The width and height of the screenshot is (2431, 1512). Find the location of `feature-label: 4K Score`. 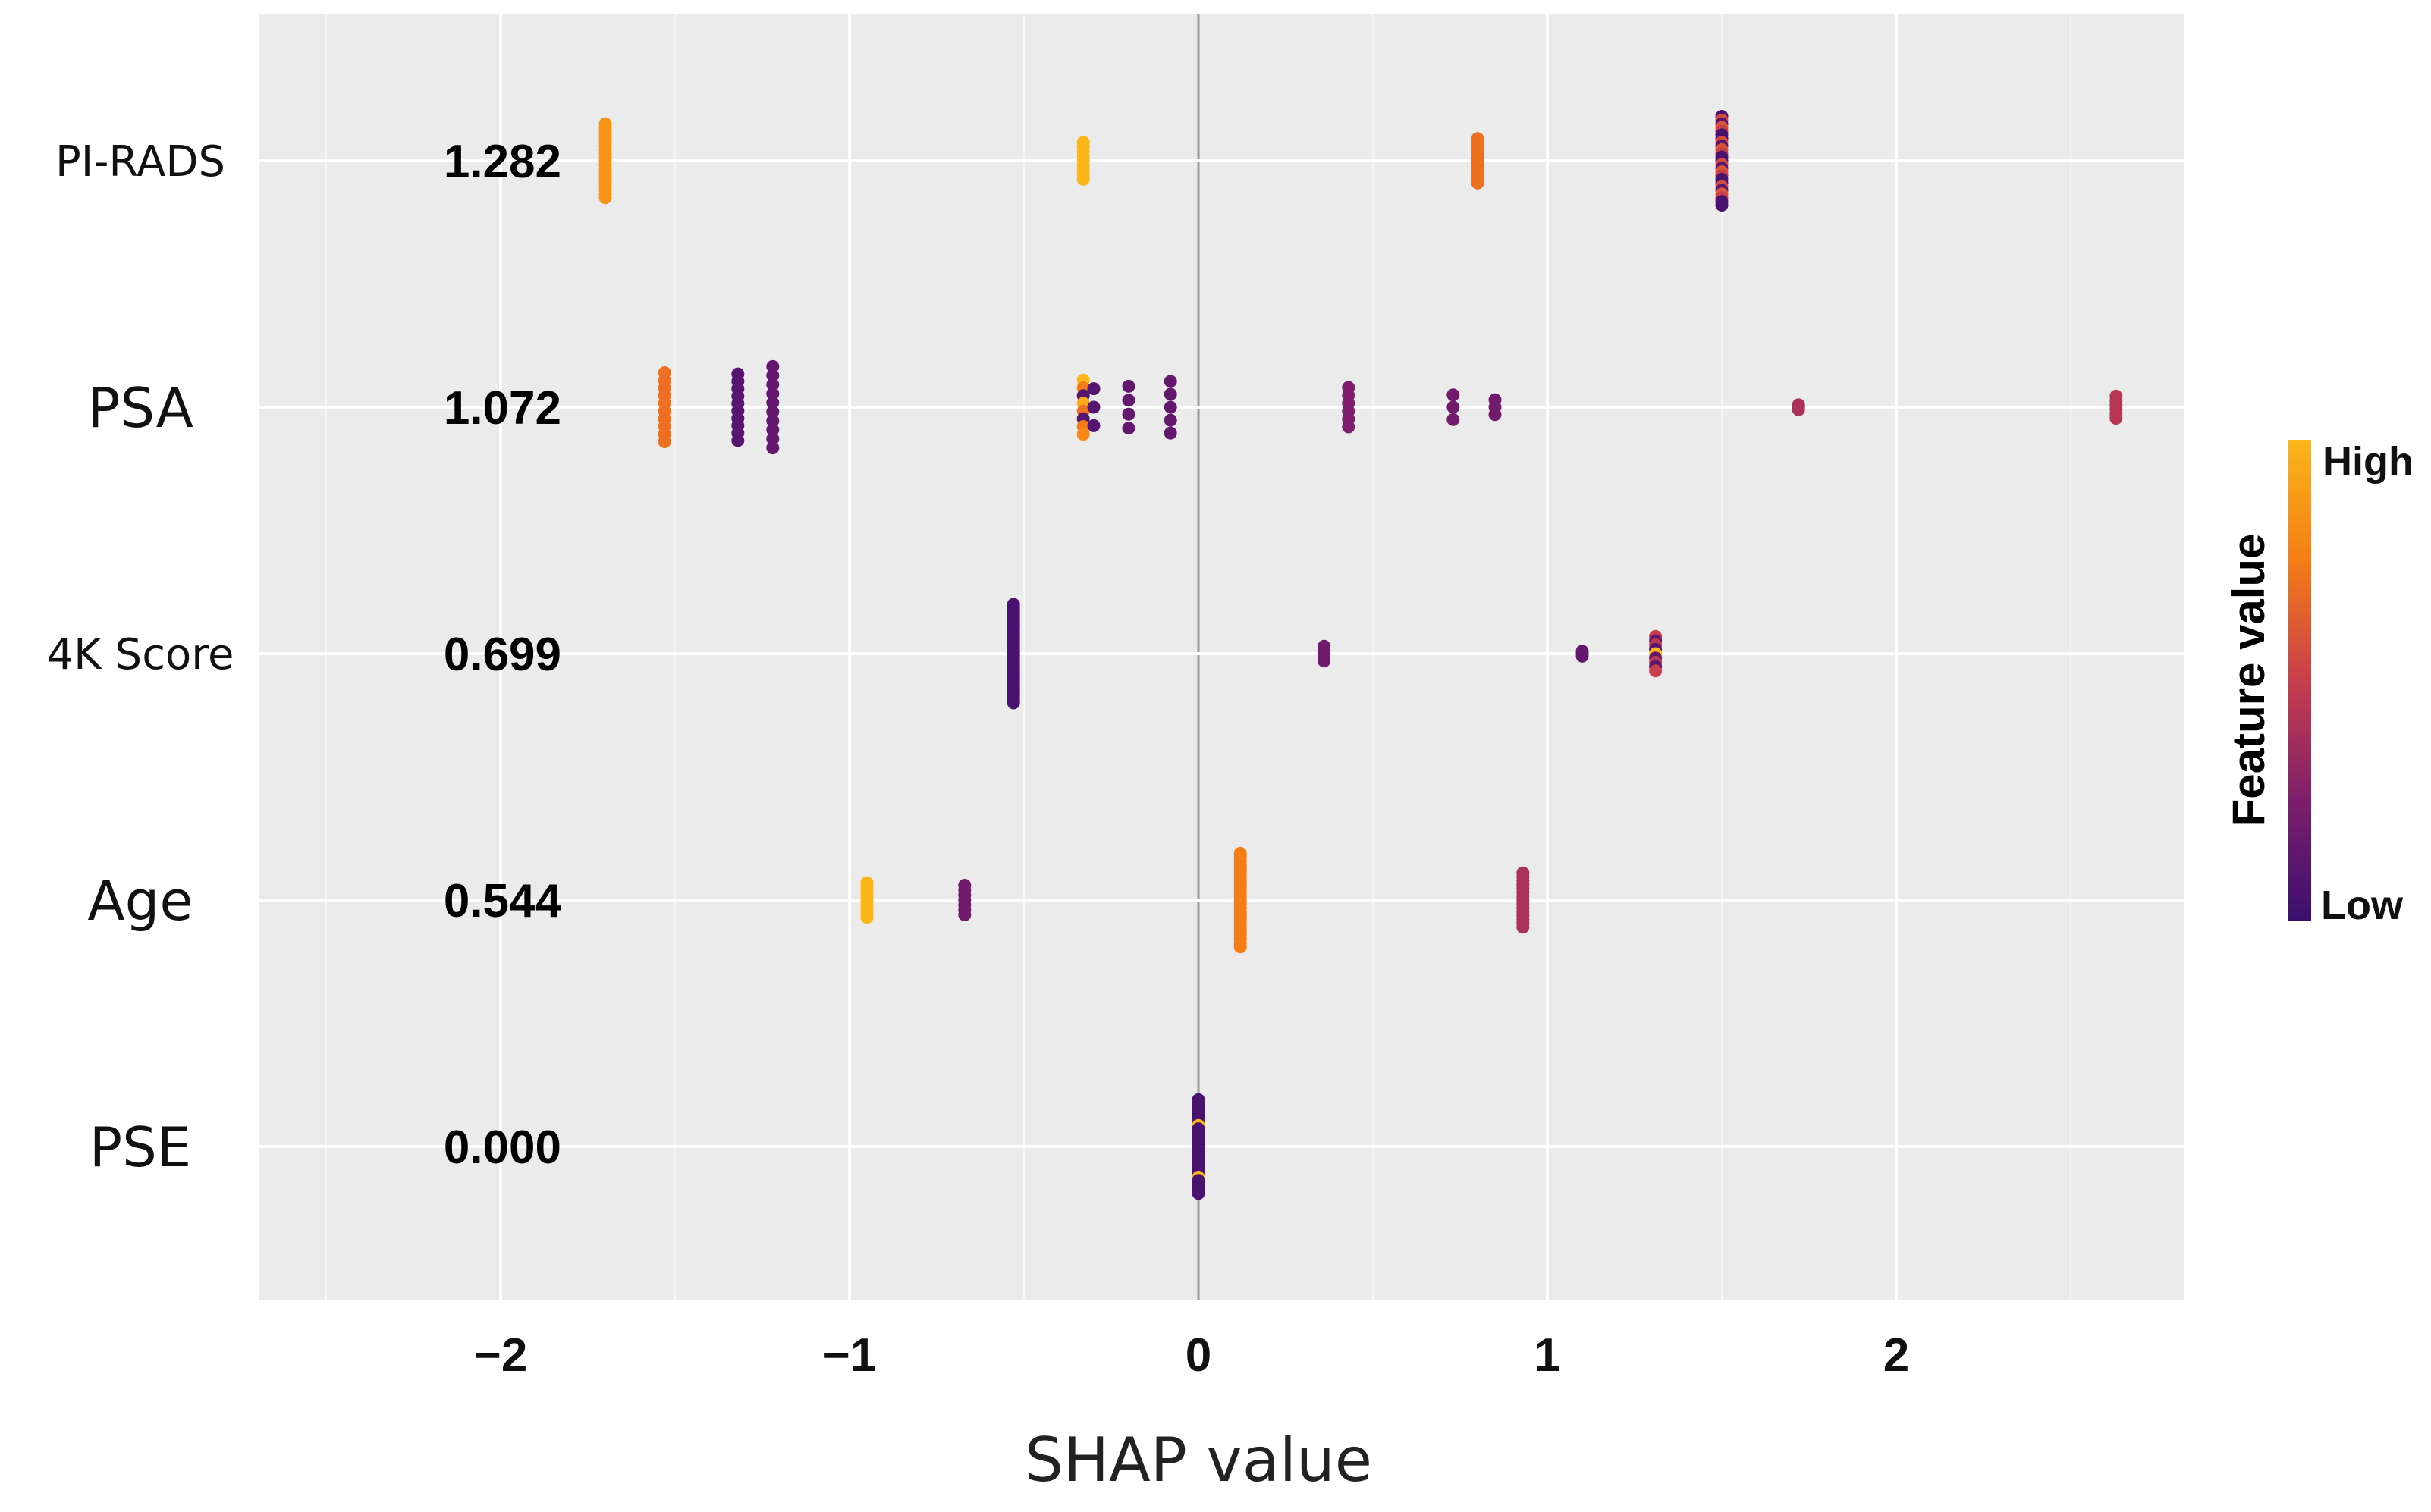

feature-label: 4K Score is located at coordinates (141, 654).